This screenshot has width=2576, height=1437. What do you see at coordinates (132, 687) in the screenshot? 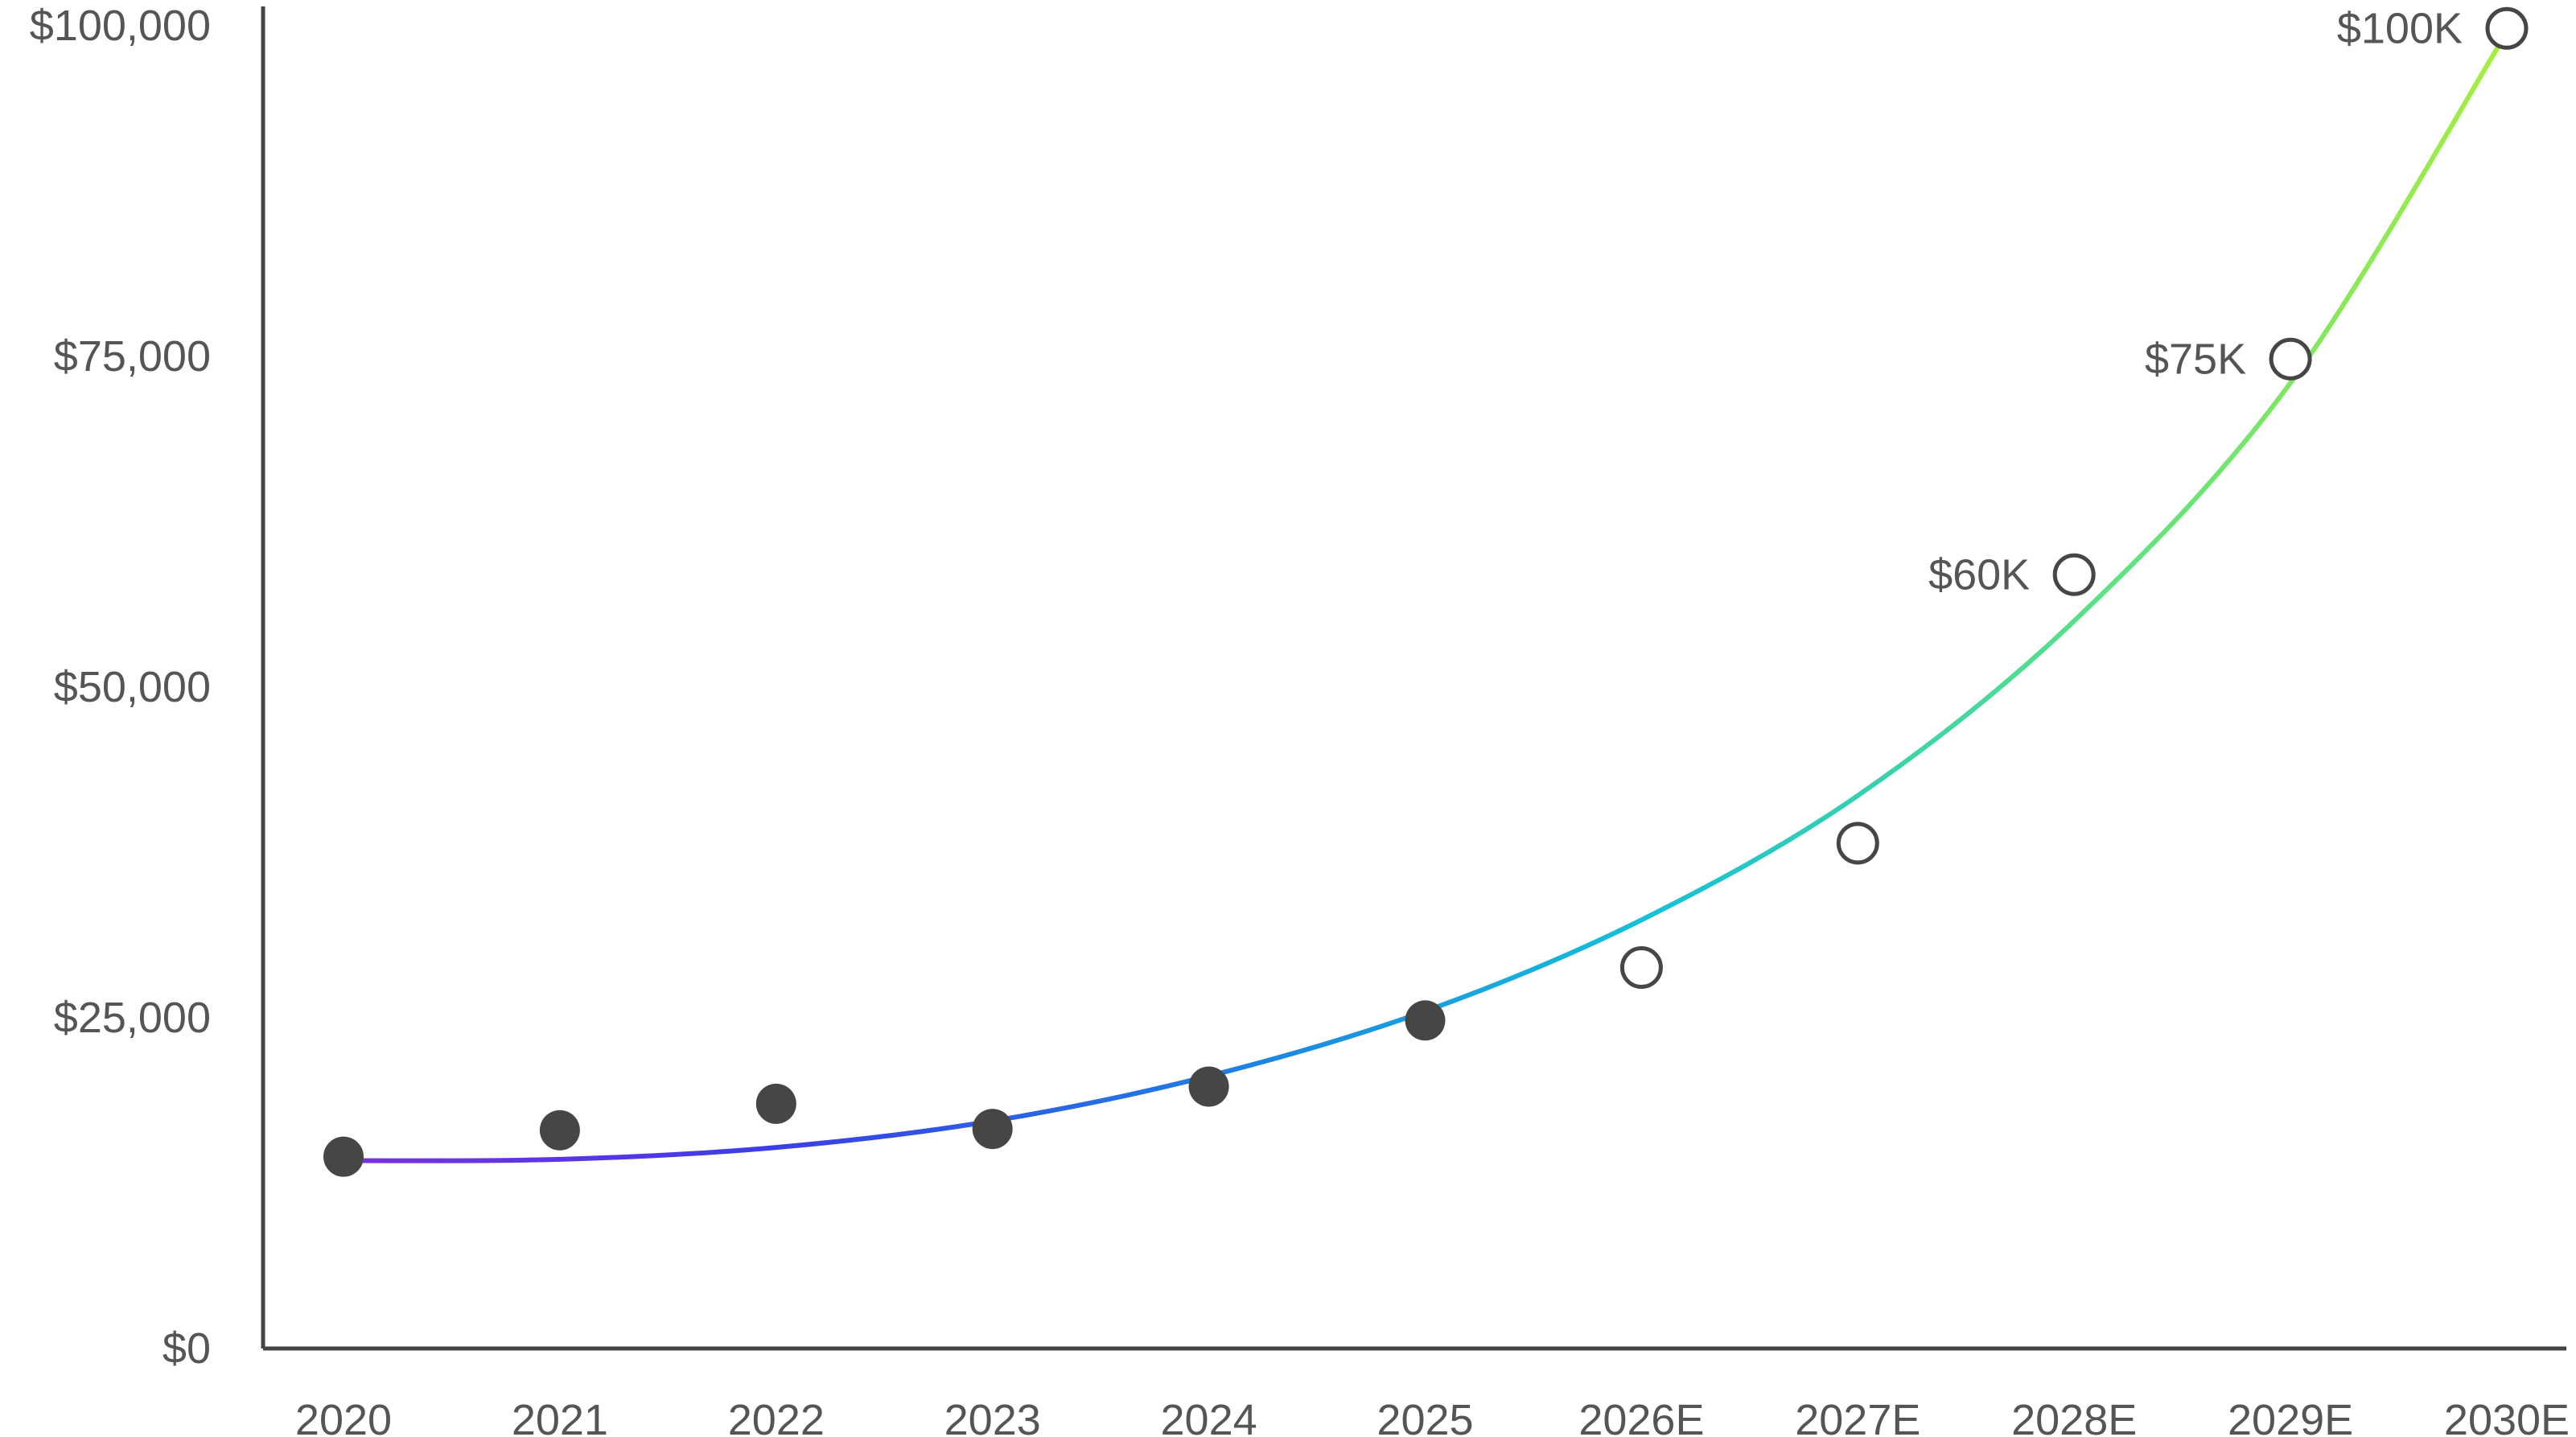
I see `y-tick-label: $50,000` at bounding box center [132, 687].